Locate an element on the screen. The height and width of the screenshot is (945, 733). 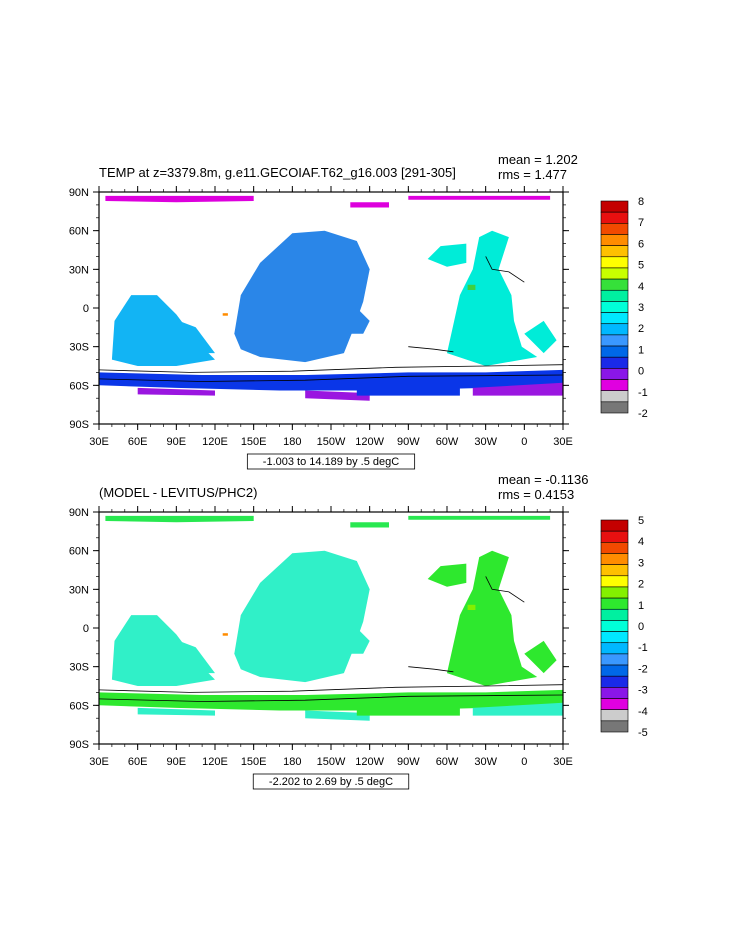
colorbar-label: 0 is located at coordinates (641, 372).